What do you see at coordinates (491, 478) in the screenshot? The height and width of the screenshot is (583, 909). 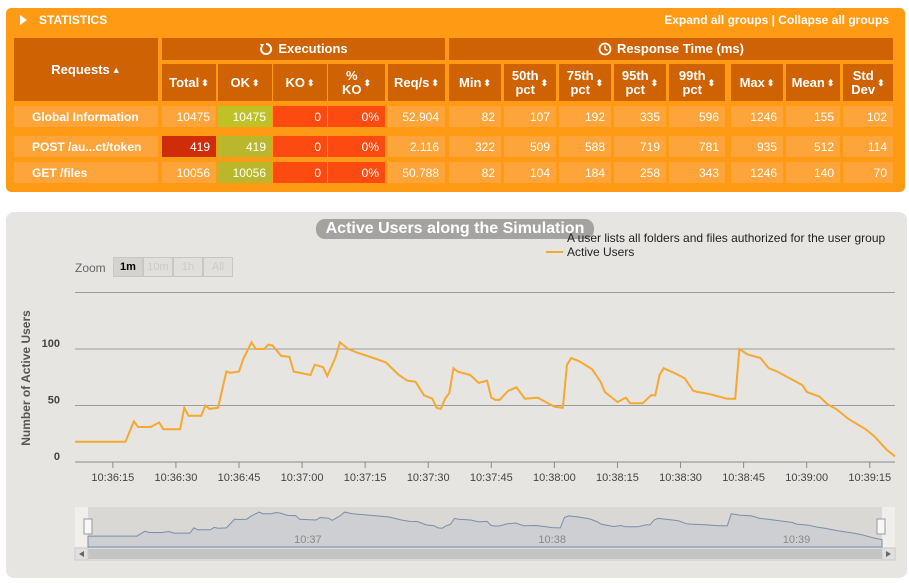 I see `x-tick-label: 10:37:45` at bounding box center [491, 478].